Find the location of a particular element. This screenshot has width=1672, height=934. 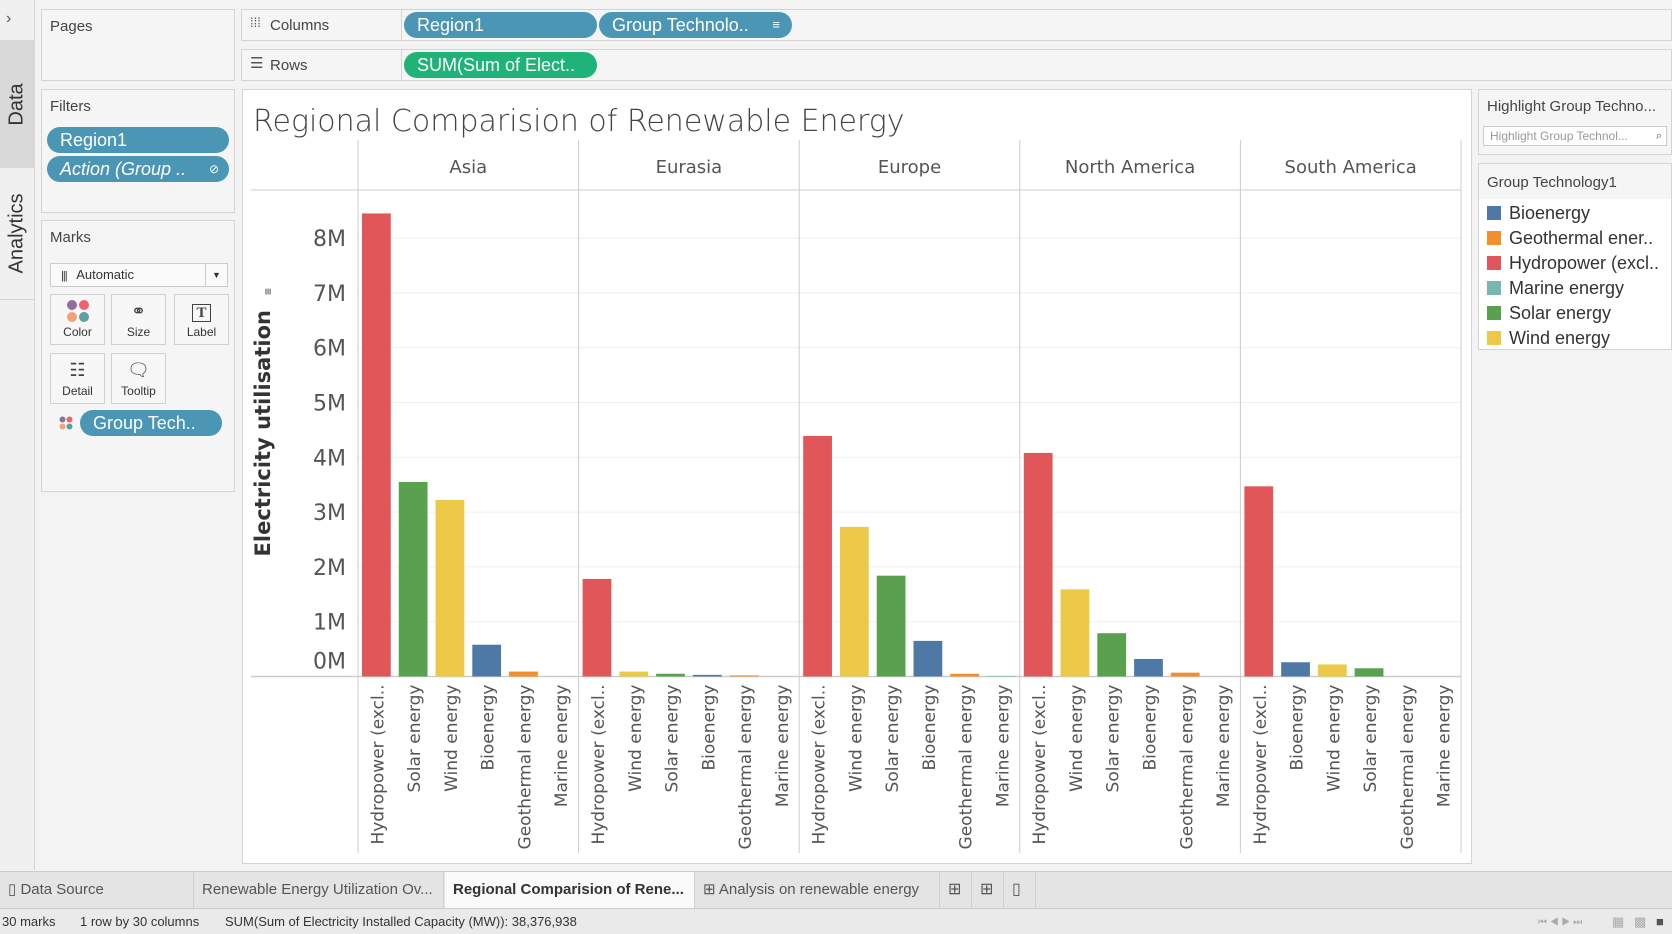

detail-label: Detail is located at coordinates (77, 391).